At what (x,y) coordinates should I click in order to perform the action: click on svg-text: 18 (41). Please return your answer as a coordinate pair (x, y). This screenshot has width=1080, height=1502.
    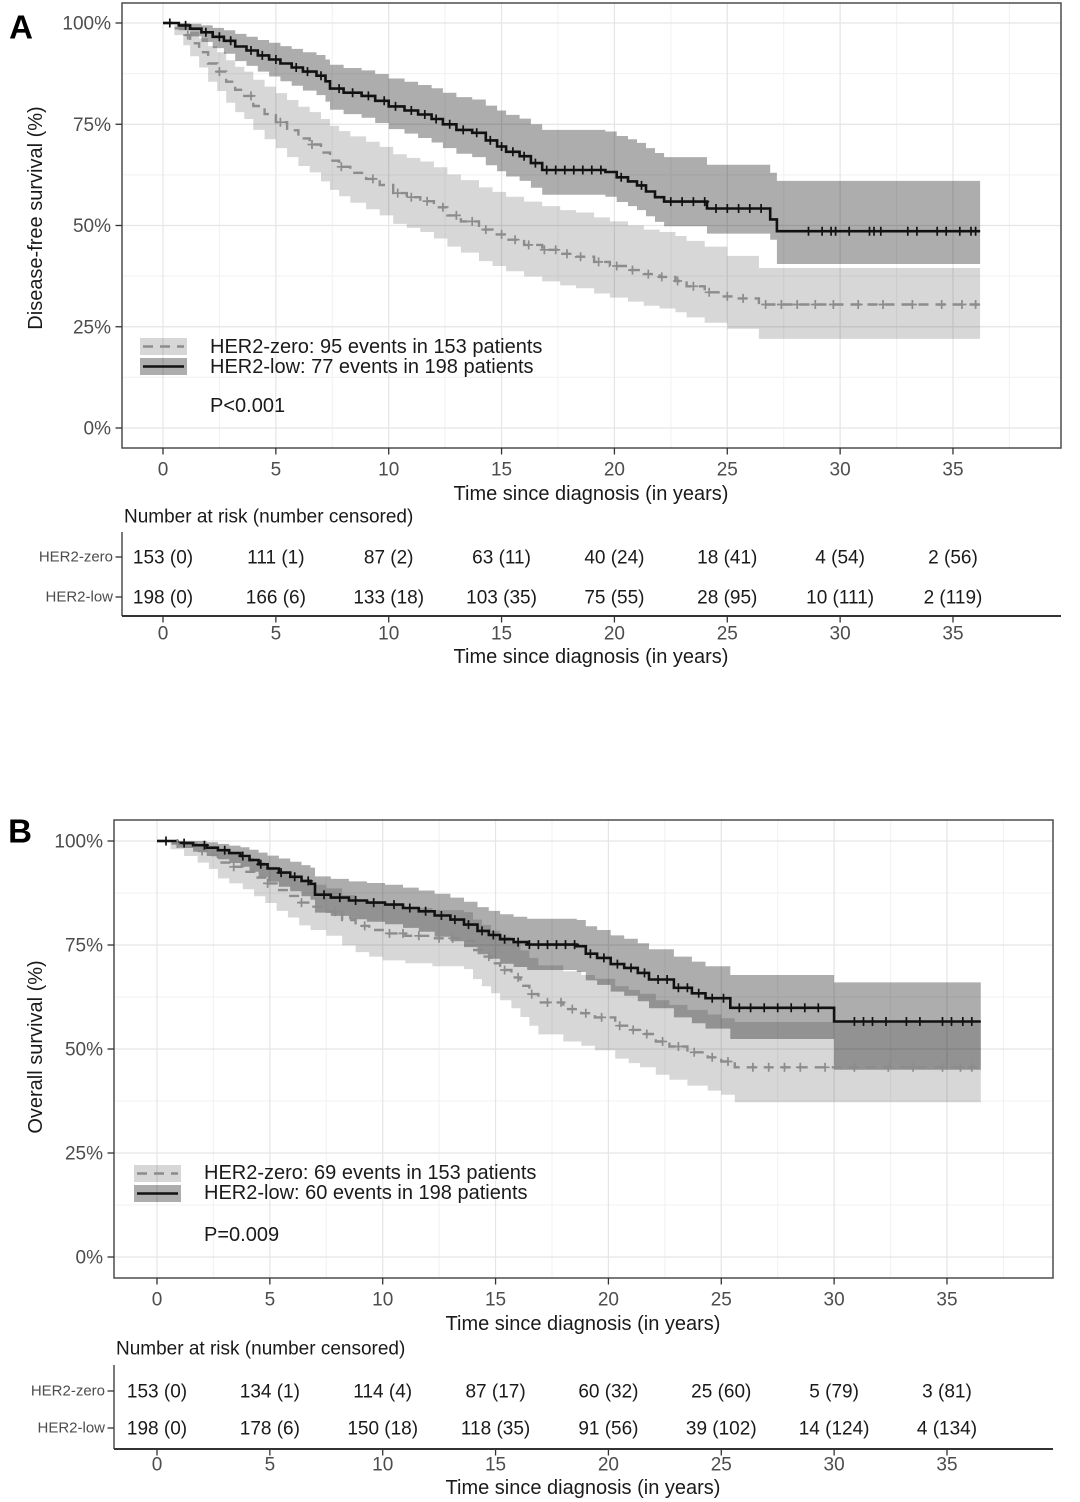
    Looking at the image, I should click on (727, 558).